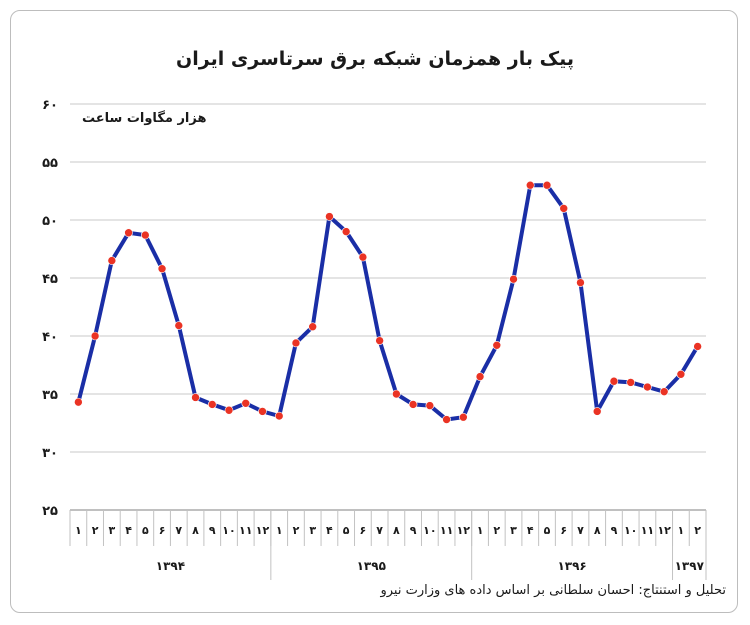 The image size is (750, 625). I want to click on y-tick-label: ۴۰, so click(50, 337).